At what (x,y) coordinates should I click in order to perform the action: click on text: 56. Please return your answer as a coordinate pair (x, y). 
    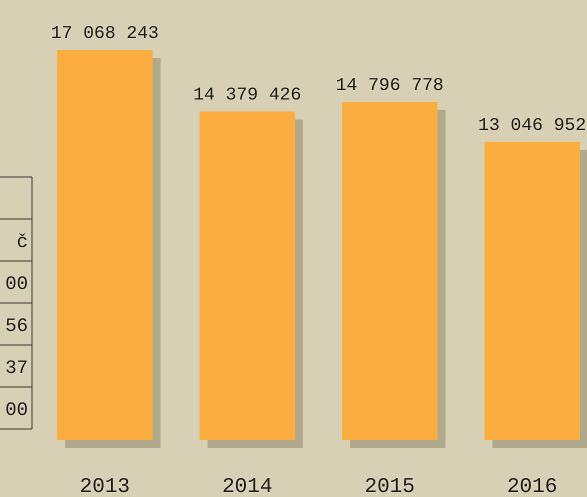
    Looking at the image, I should click on (16, 326).